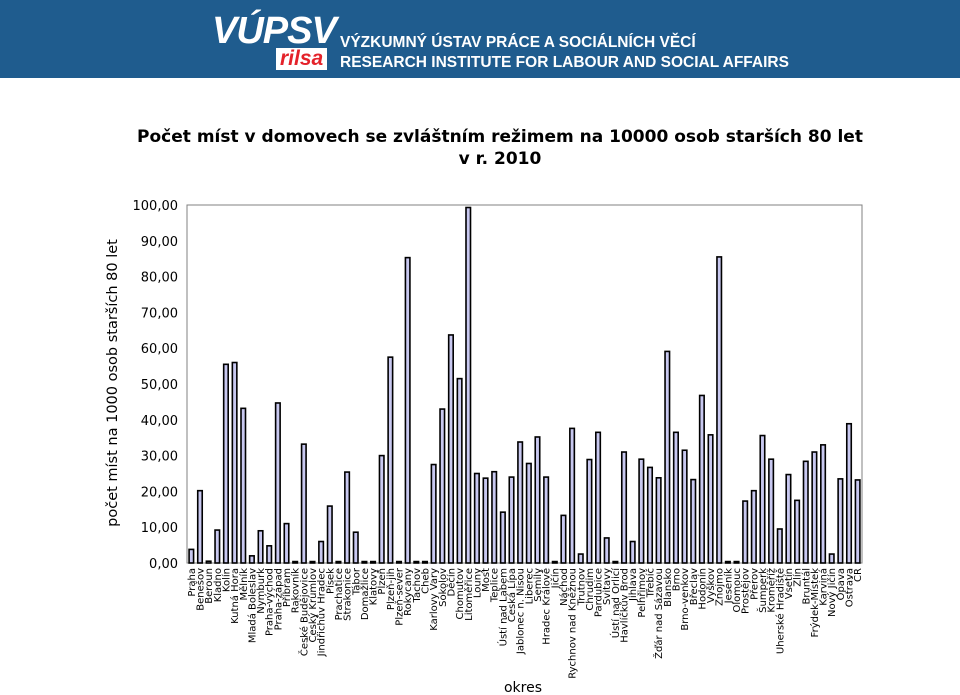 This screenshot has height=695, width=960. I want to click on x-tick-label: Česká Lípa, so click(511, 595).